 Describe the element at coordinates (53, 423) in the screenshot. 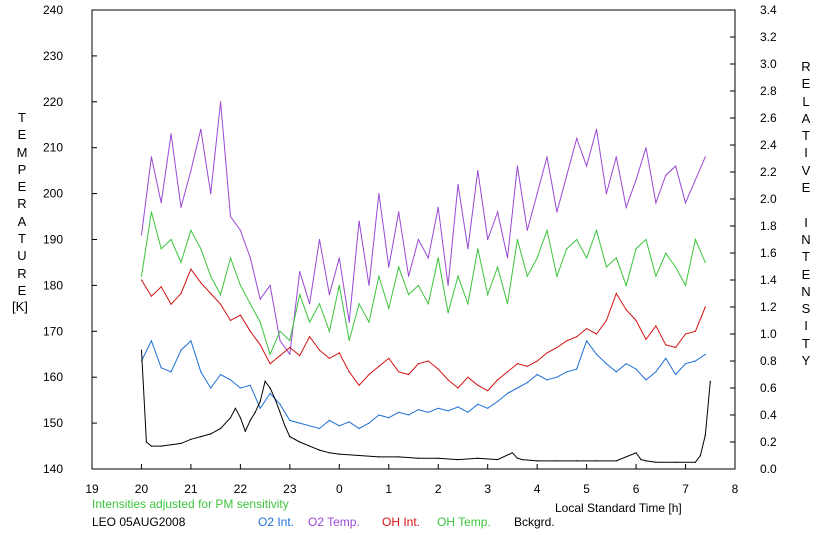

I see `left-tick-label: 150` at that location.